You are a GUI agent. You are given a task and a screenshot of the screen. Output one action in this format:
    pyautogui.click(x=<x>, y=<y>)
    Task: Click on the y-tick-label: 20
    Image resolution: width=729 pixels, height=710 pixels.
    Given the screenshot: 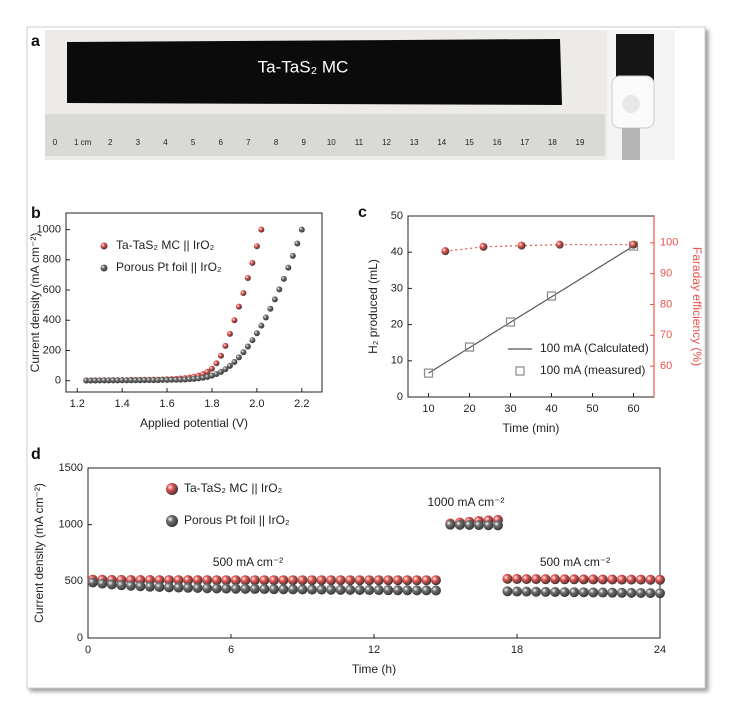 What is the action you would take?
    pyautogui.click(x=397, y=325)
    